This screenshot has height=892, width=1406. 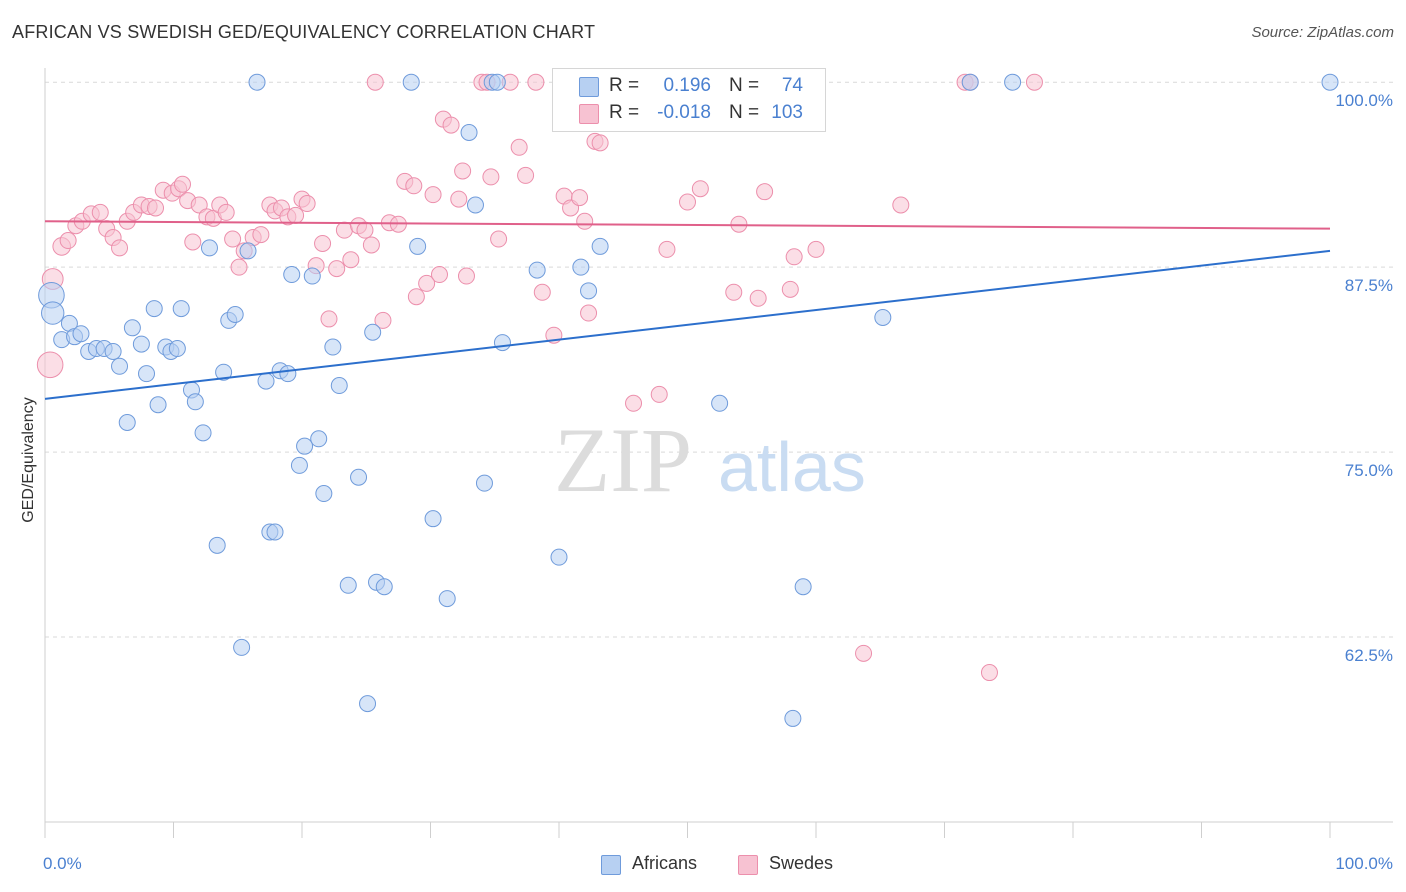 I want to click on legend-swatch-swedes, so click(x=589, y=114).